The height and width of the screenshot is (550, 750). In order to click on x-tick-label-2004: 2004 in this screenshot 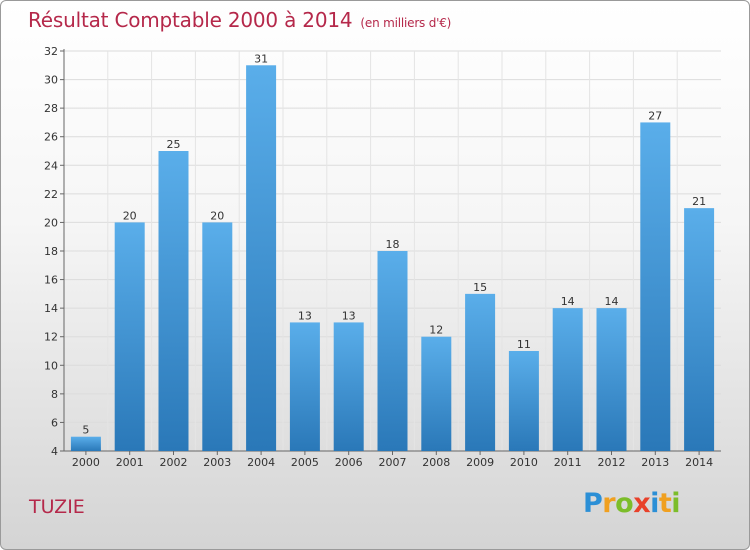, I will do `click(261, 462)`.